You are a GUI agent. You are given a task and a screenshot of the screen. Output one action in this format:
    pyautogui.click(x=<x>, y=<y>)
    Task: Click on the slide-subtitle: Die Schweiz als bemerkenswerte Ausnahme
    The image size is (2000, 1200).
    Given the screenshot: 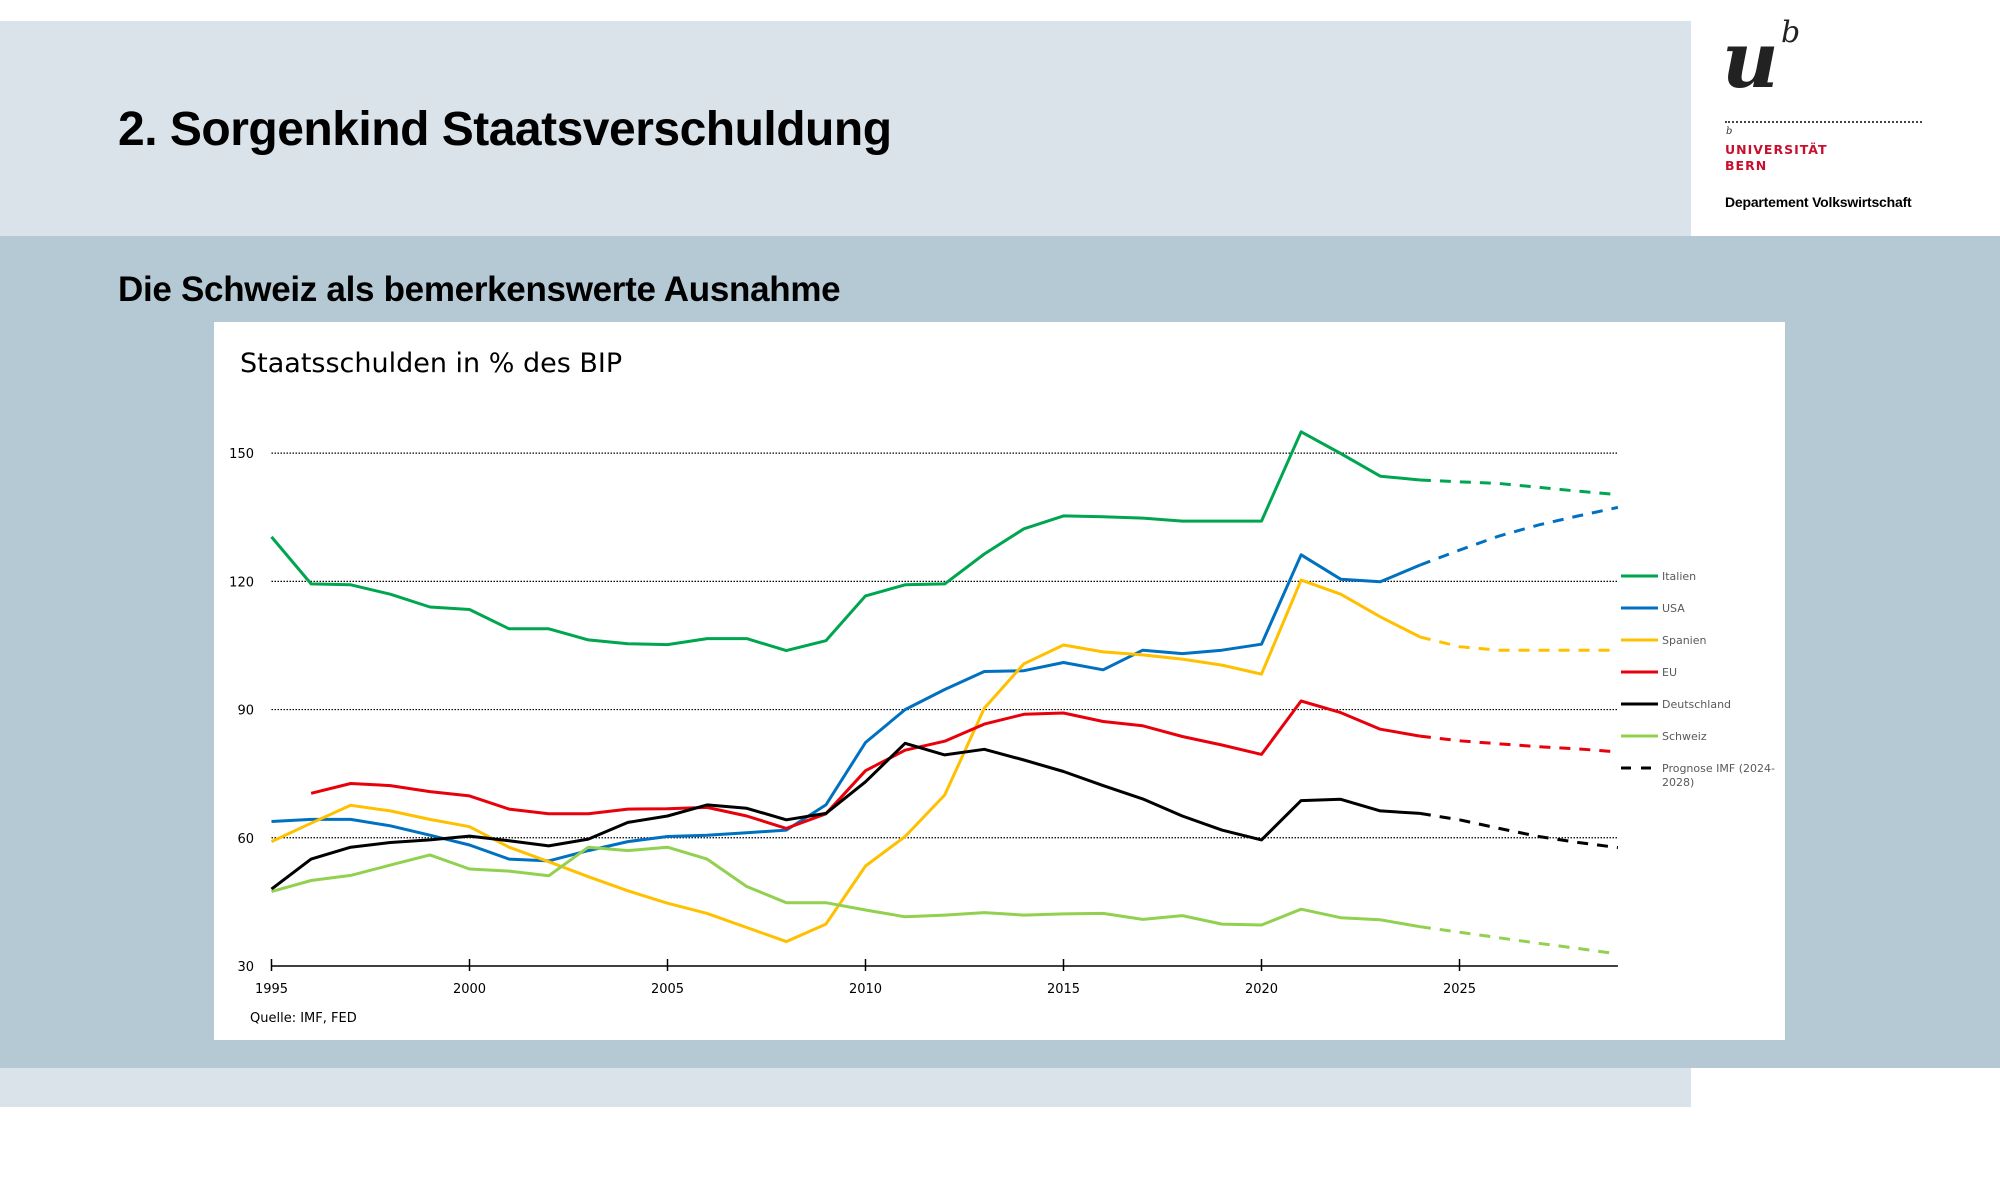 What is the action you would take?
    pyautogui.click(x=479, y=289)
    